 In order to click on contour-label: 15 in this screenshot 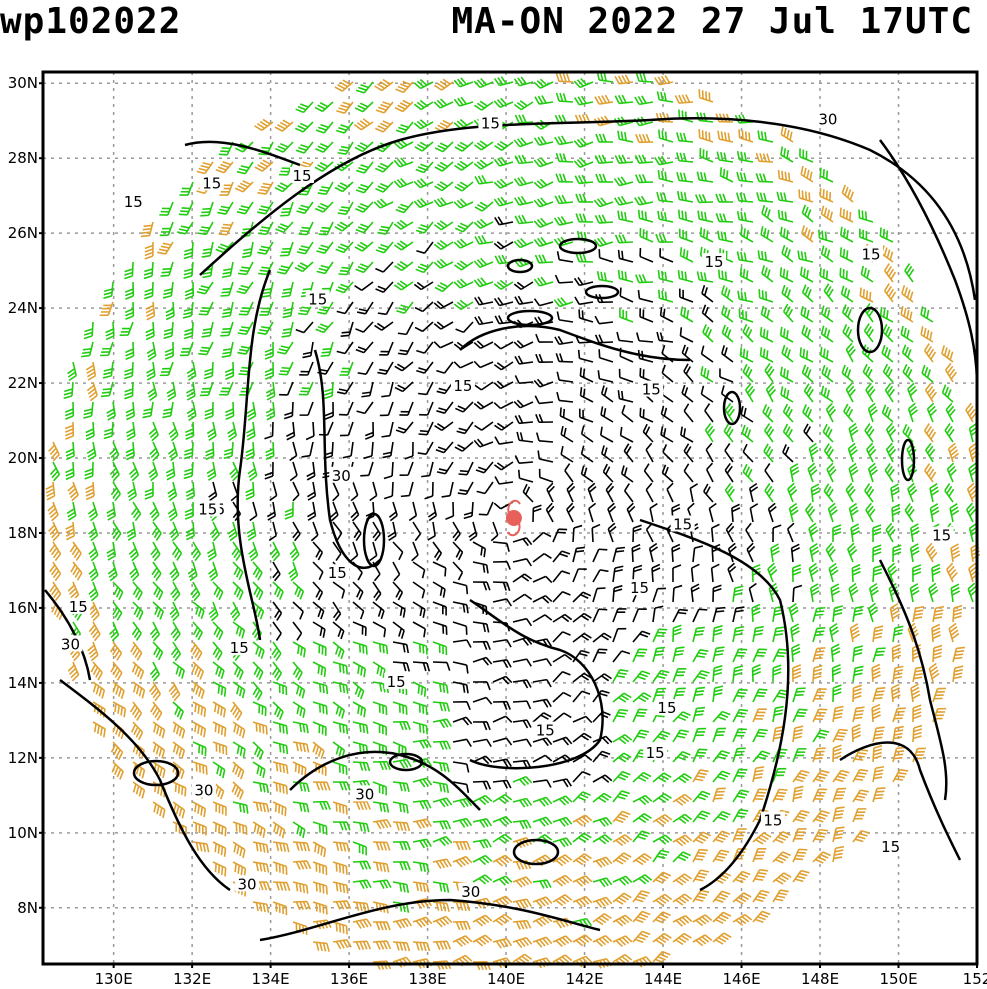, I will do `click(772, 821)`.